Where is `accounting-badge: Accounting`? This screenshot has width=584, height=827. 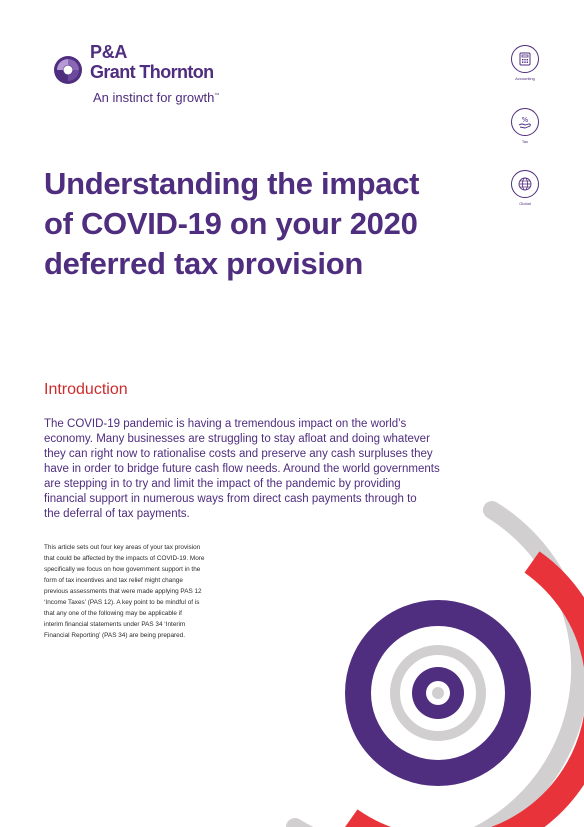 accounting-badge: Accounting is located at coordinates (525, 63).